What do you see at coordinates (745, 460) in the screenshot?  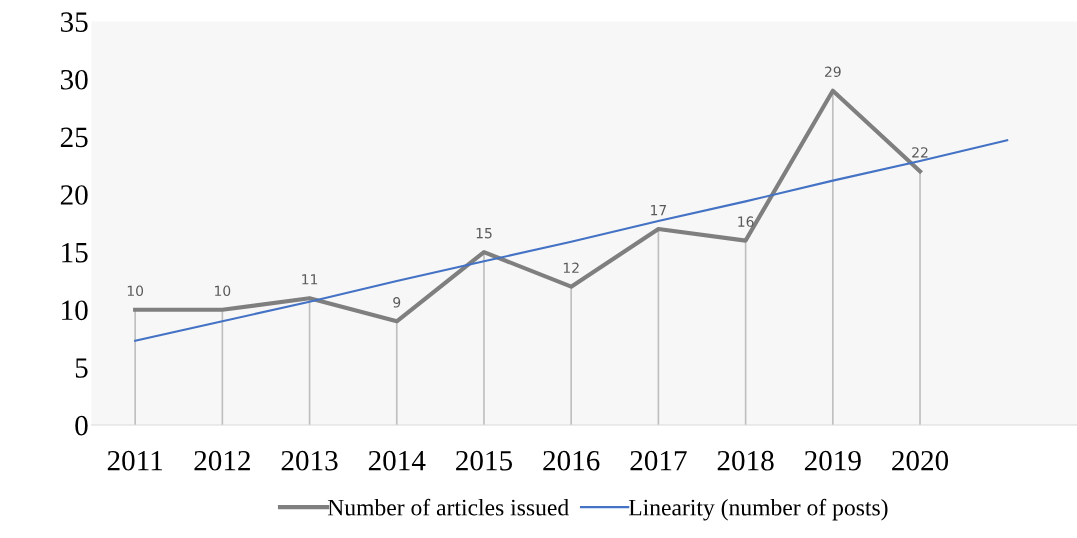 I see `x-tick-label: 2018` at bounding box center [745, 460].